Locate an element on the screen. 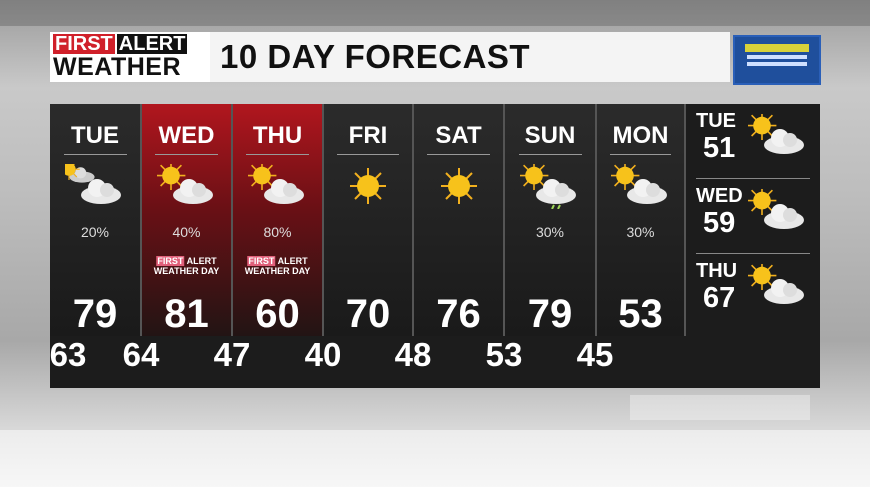  extended-temp: 51 is located at coordinates (719, 148).